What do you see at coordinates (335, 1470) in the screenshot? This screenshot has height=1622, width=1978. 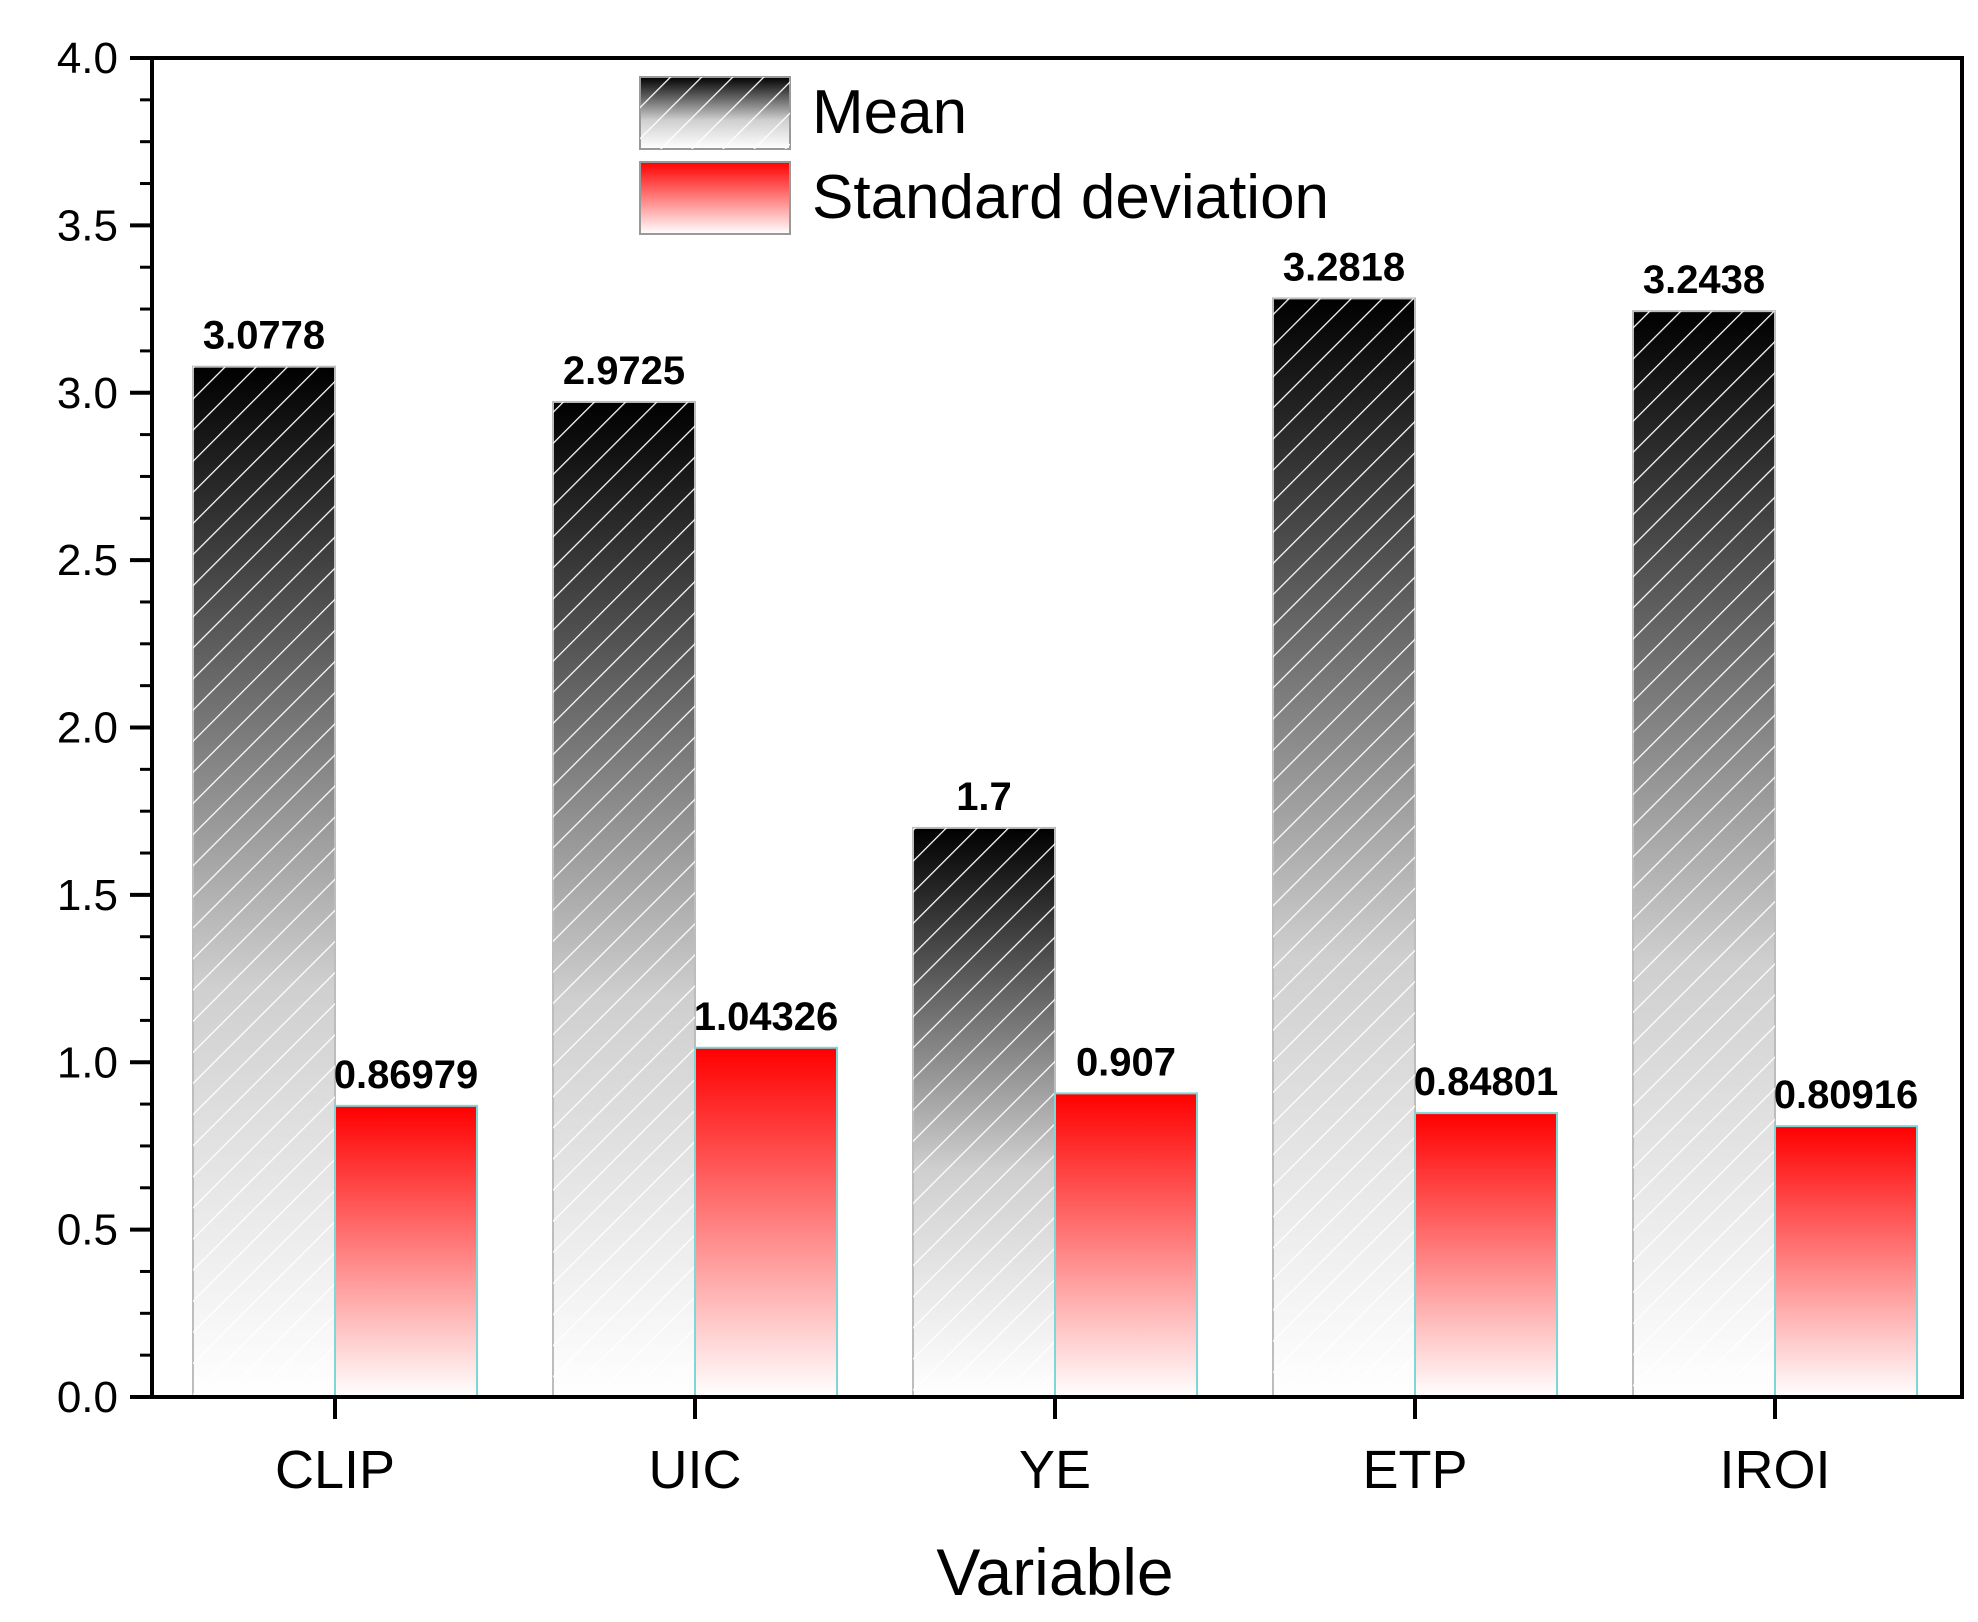 I see `x-tick-label-clip: CLIP` at bounding box center [335, 1470].